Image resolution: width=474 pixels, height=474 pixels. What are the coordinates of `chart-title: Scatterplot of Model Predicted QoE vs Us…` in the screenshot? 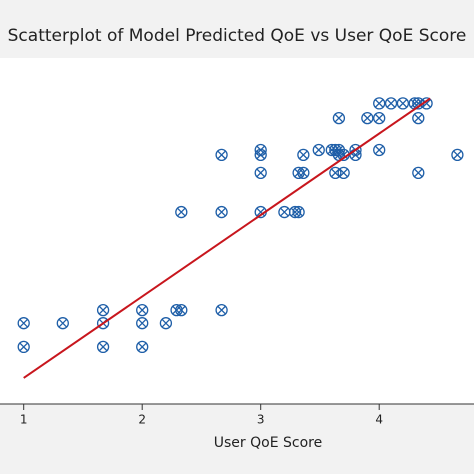 It's located at (237, 36).